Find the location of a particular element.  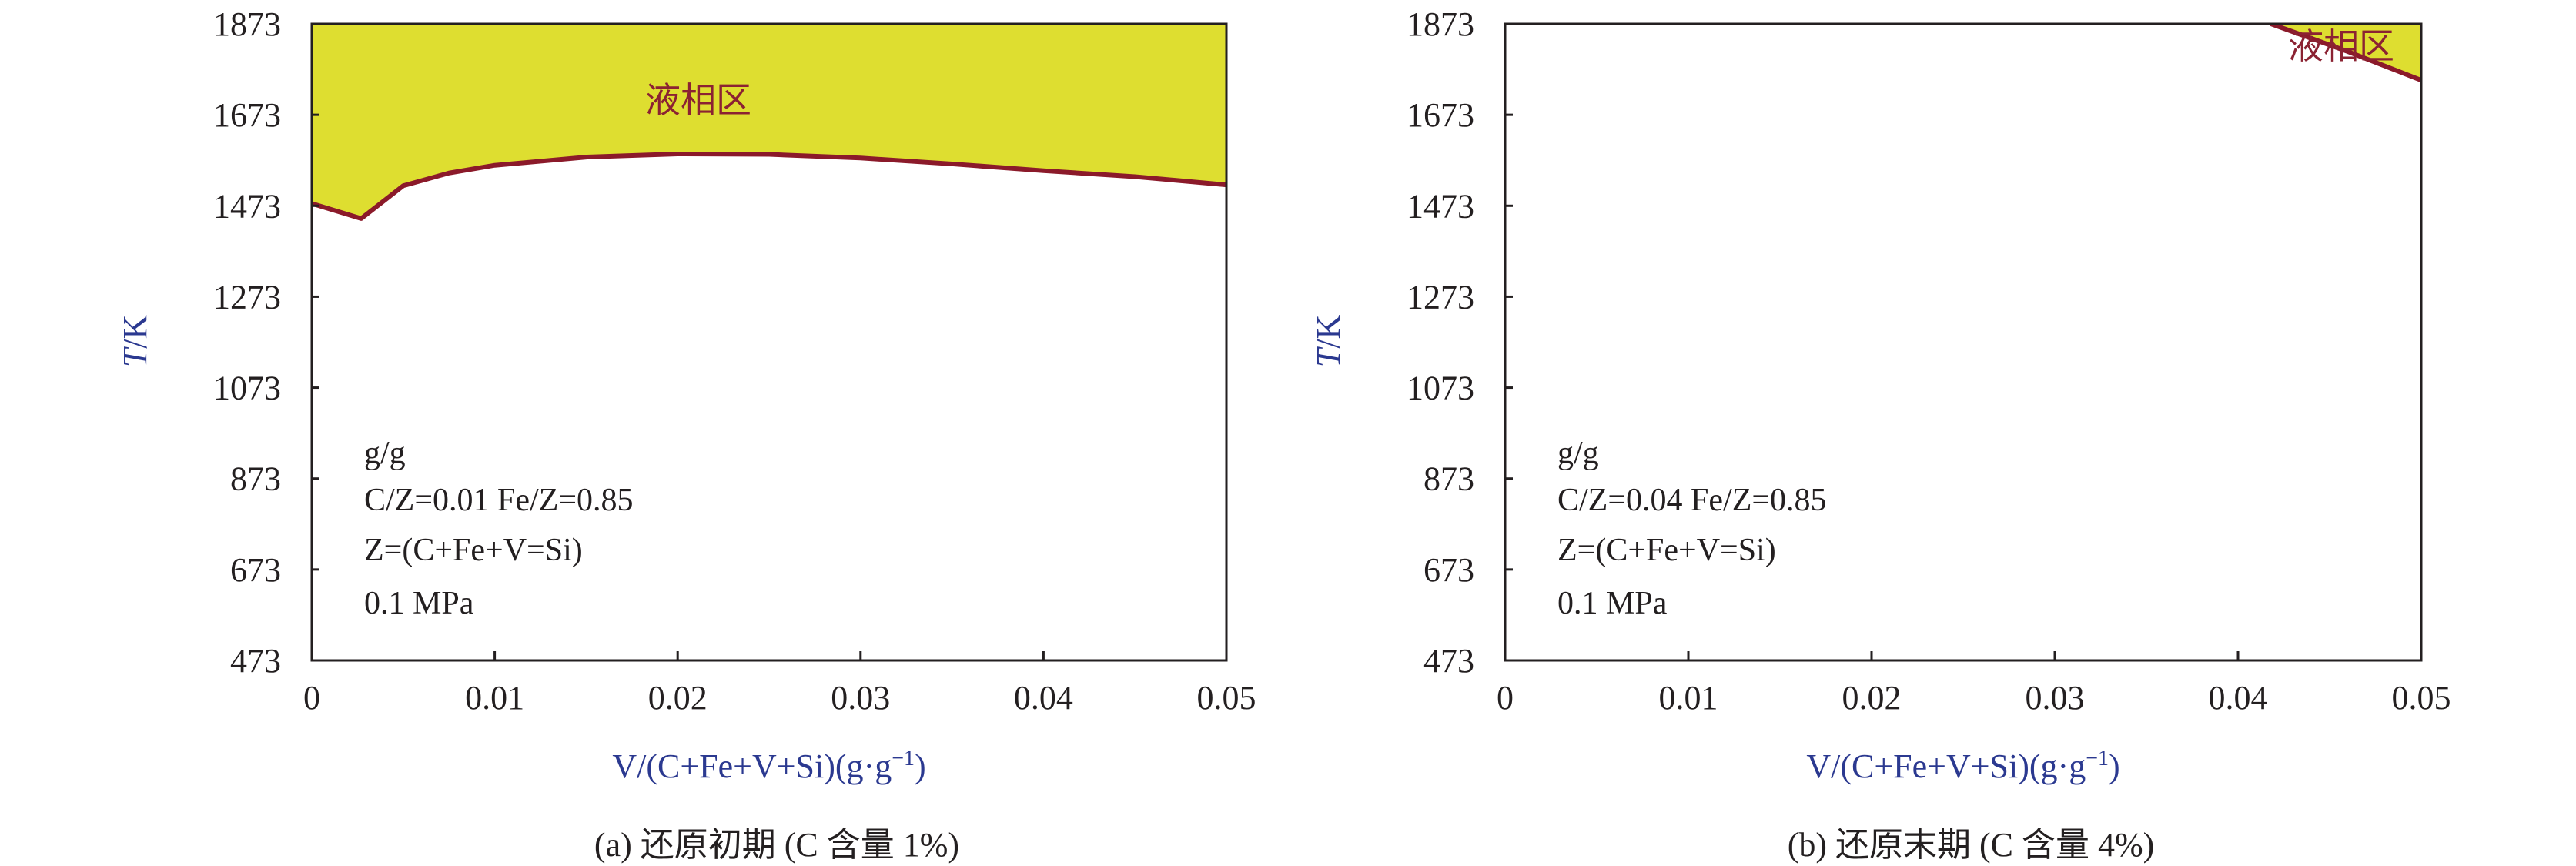

condition-annotation: C/Z=0.04 Fe/Z=0.85 is located at coordinates (1692, 500).